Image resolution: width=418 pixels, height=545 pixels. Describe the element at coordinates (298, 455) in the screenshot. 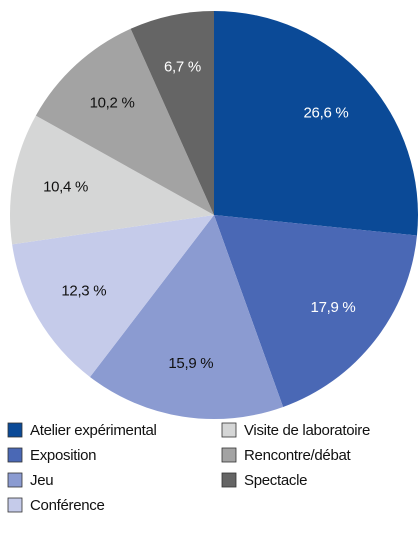

I see `legend-label: Rencontre/débat` at that location.